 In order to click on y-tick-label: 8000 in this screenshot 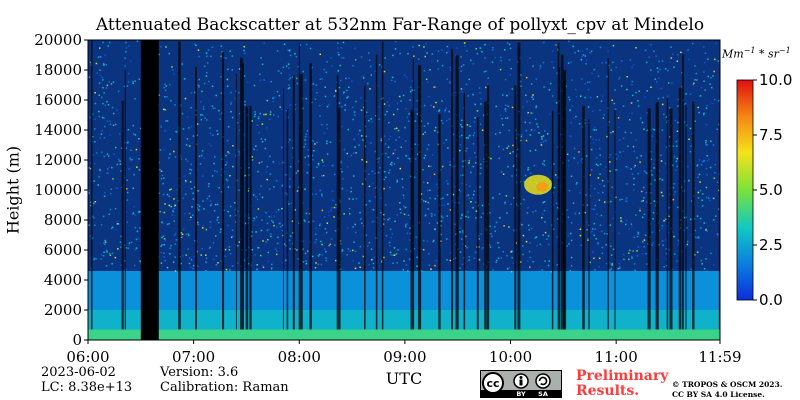, I will do `click(63, 220)`.